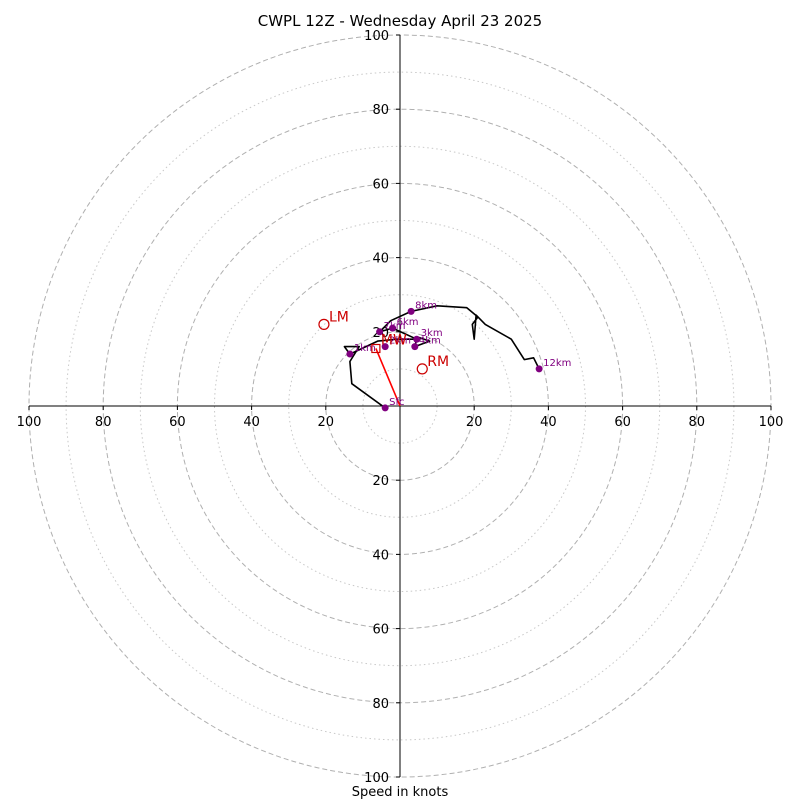  I want to click on tick-label-right: 40, so click(548, 422).